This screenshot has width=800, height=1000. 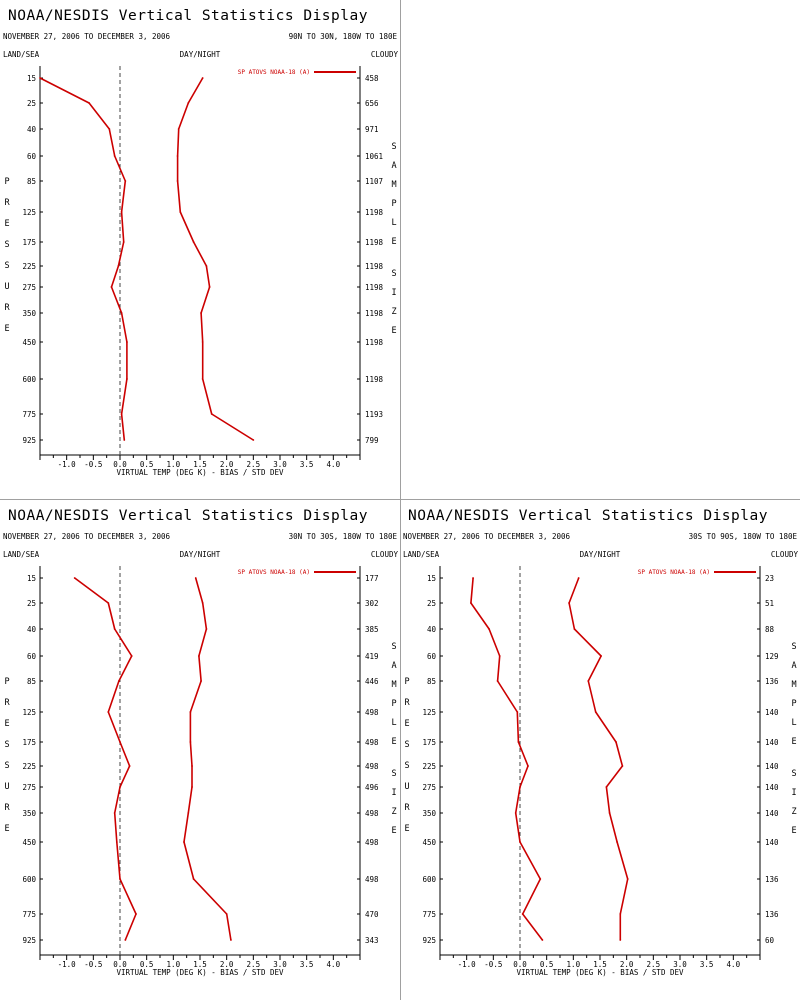 I want to click on x-tick-label: -1.0, so click(x=67, y=964).